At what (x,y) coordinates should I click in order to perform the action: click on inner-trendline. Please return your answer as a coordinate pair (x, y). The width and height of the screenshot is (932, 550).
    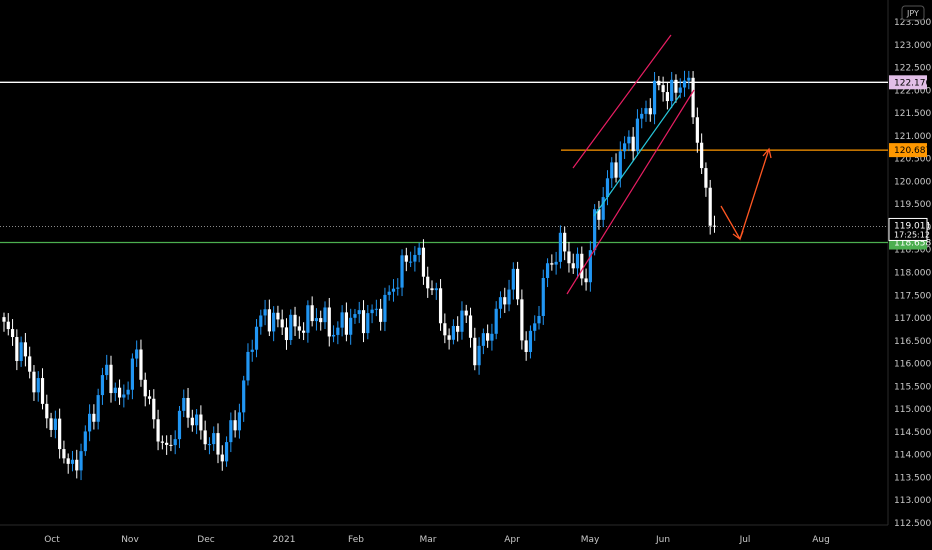
    Looking at the image, I should click on (637, 155).